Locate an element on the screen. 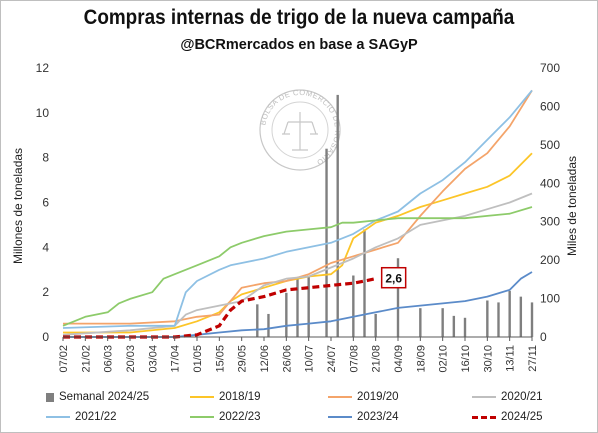  legend-item: 2018/19 is located at coordinates (225, 397).